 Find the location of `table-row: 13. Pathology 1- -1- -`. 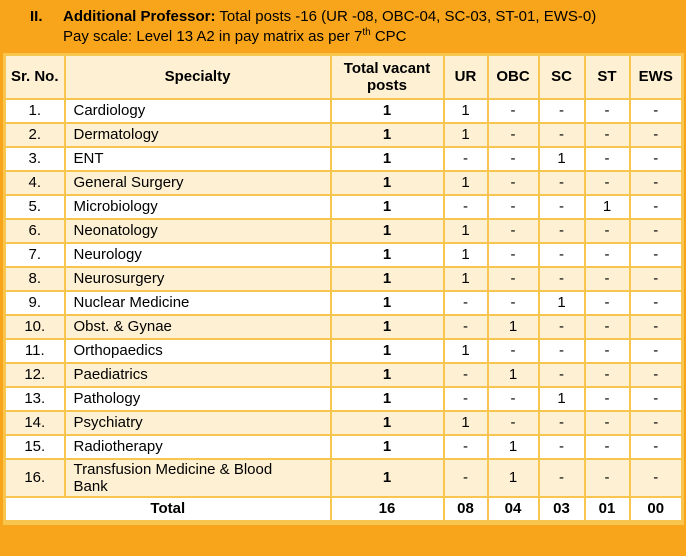

table-row: 13. Pathology 1- -1- - is located at coordinates (343, 398).